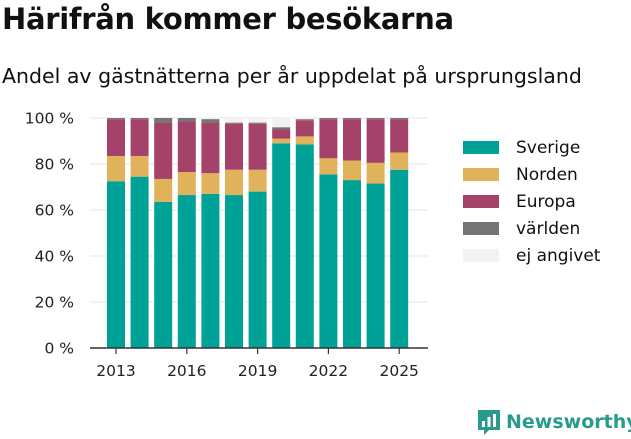 The image size is (631, 439). I want to click on chart-title: Härifrån kommer besökarna, so click(228, 19).